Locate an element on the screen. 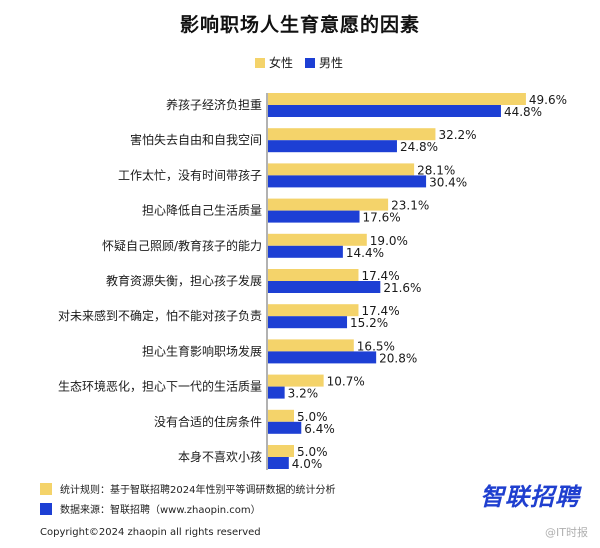 This screenshot has height=548, width=600. value-label-male: 4.0% is located at coordinates (307, 463).